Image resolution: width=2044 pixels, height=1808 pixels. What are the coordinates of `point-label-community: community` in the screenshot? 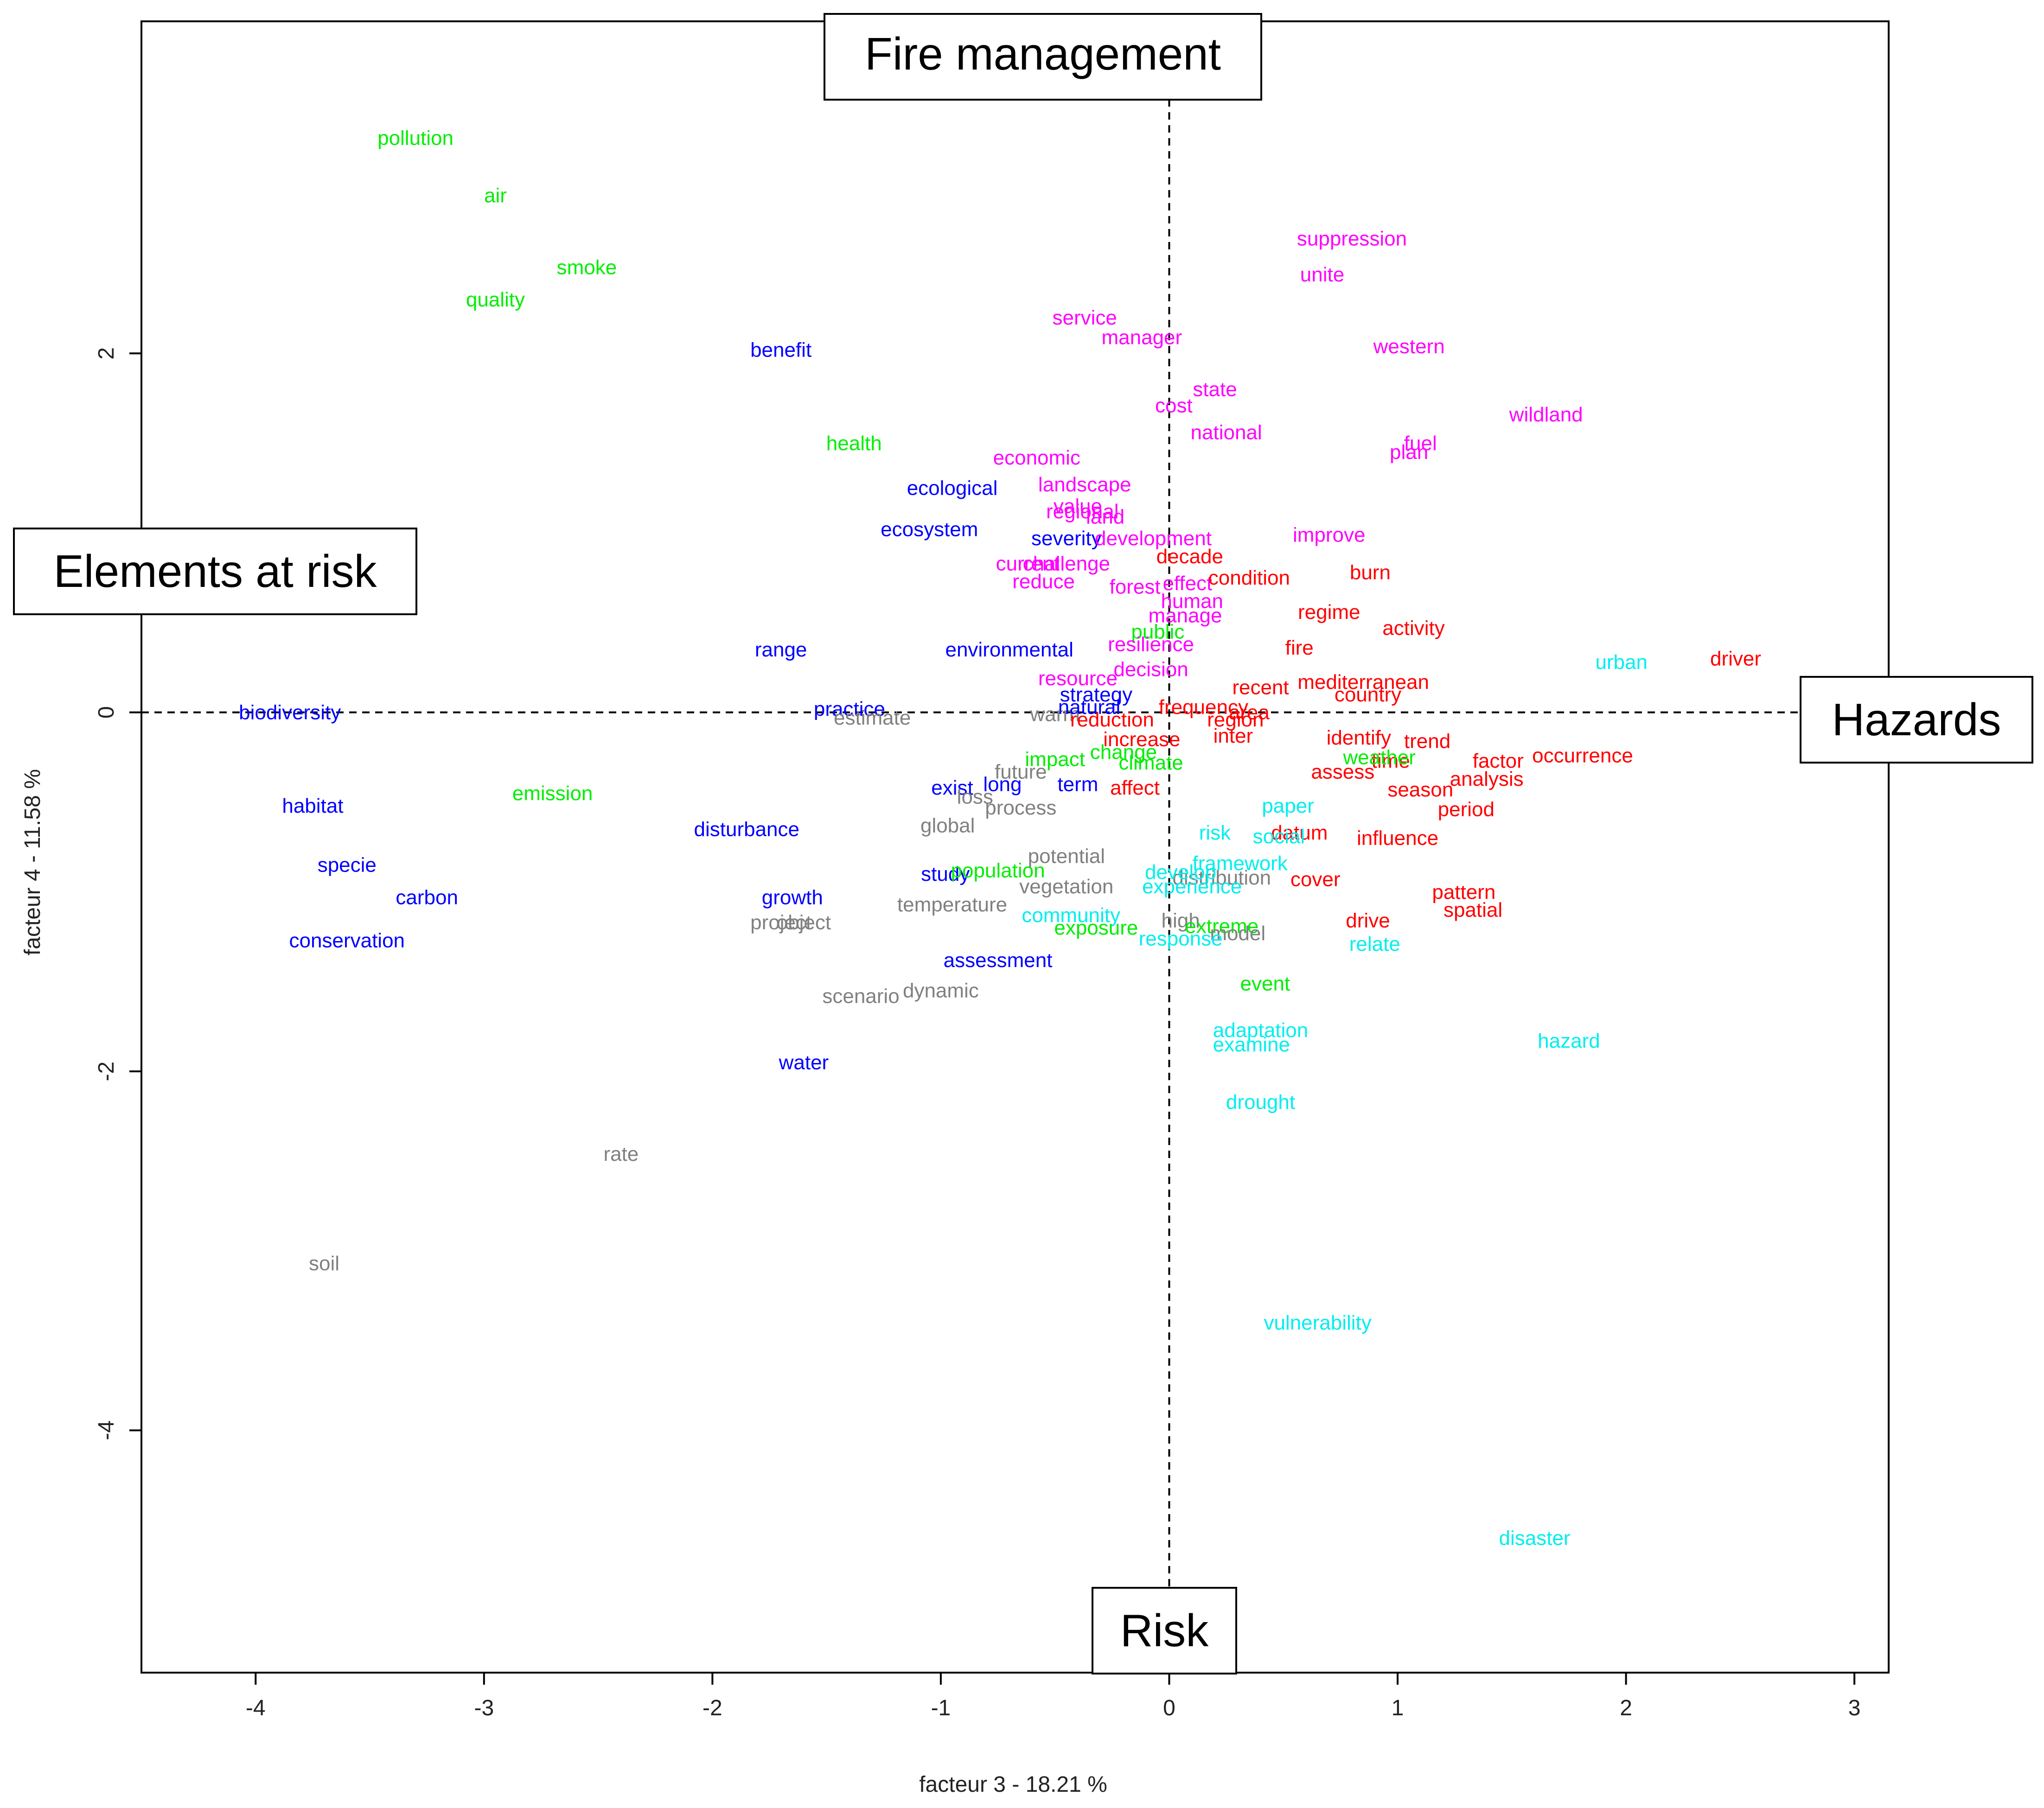 It's located at (1071, 916).